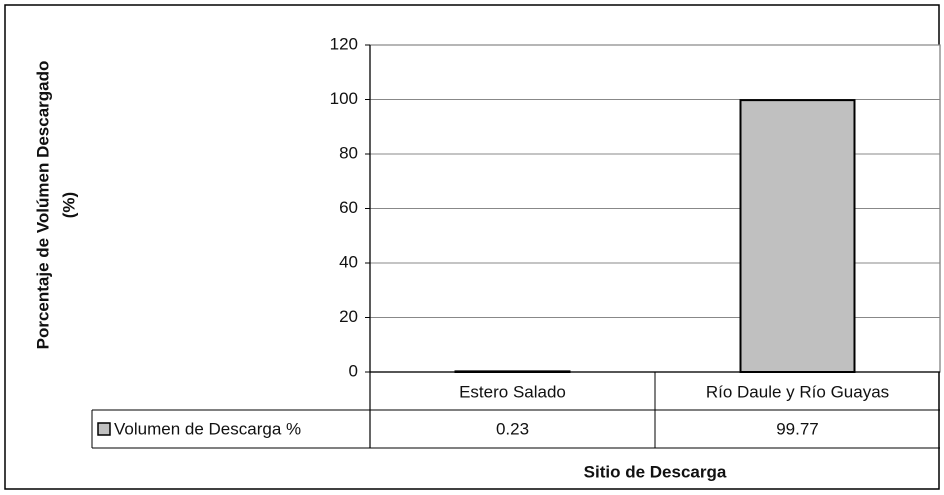 The image size is (944, 495). What do you see at coordinates (344, 43) in the screenshot?
I see `y-tick-label: 120` at bounding box center [344, 43].